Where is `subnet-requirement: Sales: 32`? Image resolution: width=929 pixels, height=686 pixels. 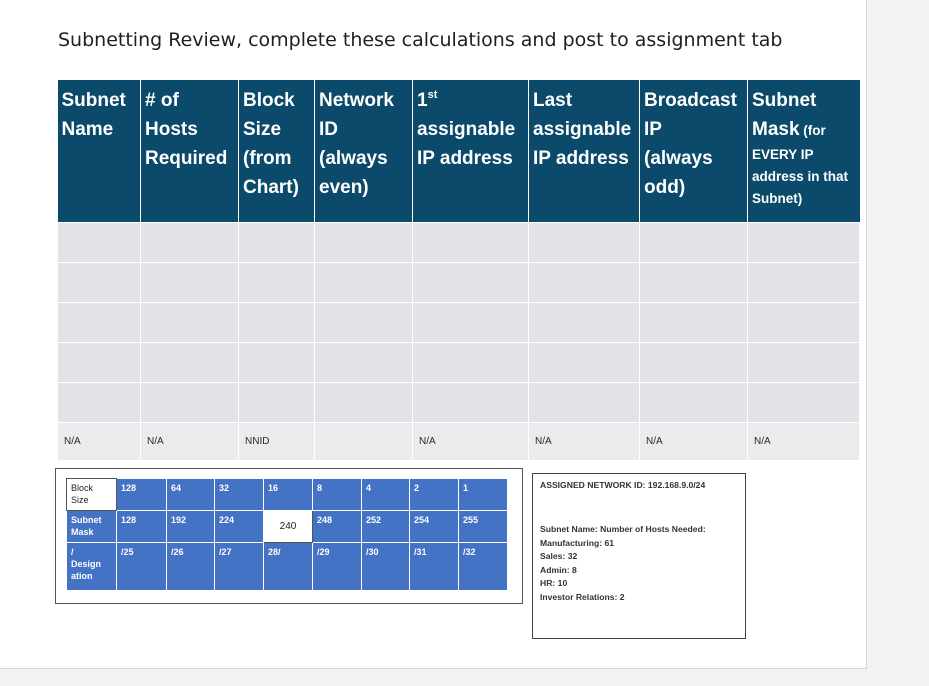 subnet-requirement: Sales: 32 is located at coordinates (559, 556).